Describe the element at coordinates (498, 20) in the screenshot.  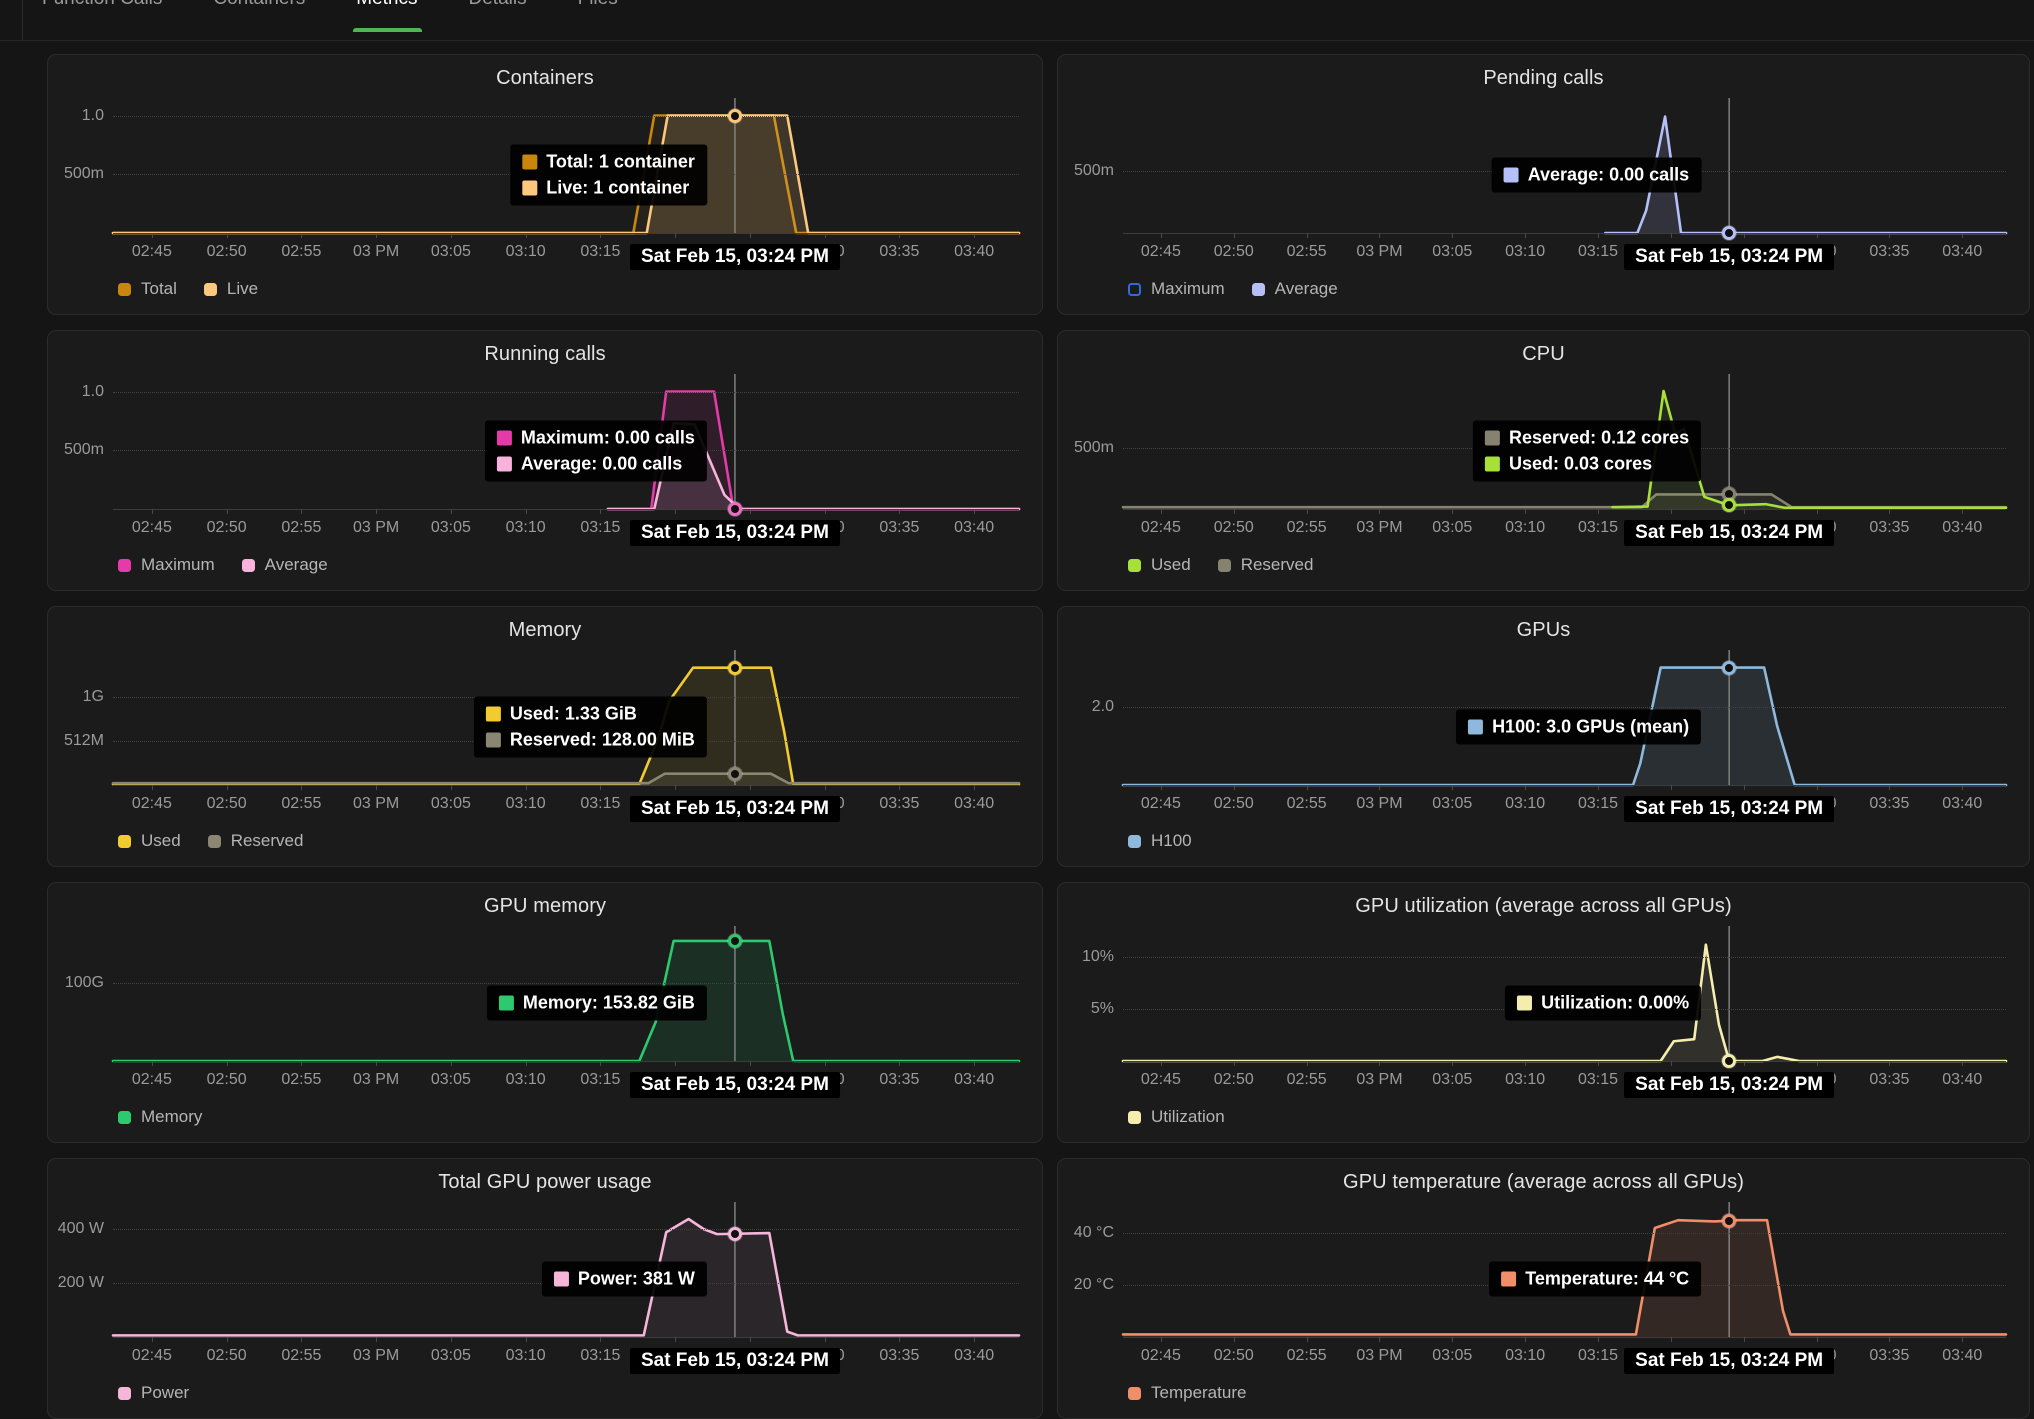
I see `tab-details: Details` at that location.